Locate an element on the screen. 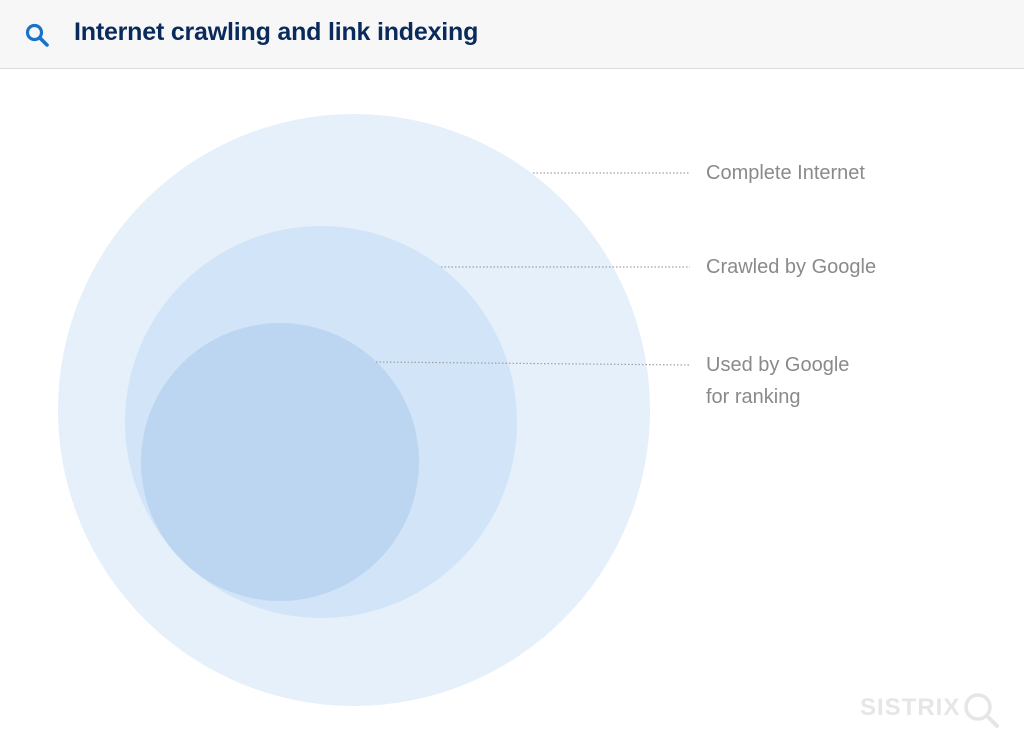  label-complete-internet-line-1: Complete Internet is located at coordinates (785, 173).